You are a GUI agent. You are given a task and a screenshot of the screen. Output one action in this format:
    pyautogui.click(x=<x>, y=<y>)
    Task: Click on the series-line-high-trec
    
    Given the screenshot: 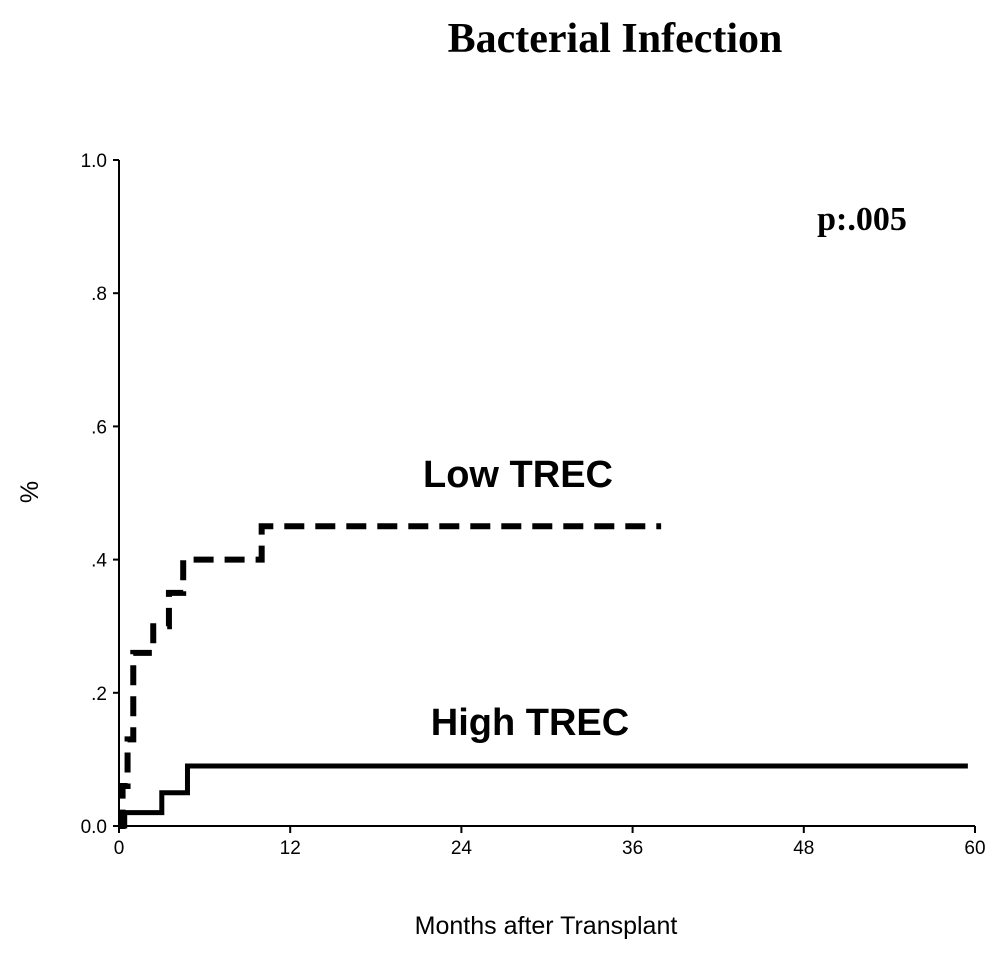 What is the action you would take?
    pyautogui.click(x=543, y=796)
    